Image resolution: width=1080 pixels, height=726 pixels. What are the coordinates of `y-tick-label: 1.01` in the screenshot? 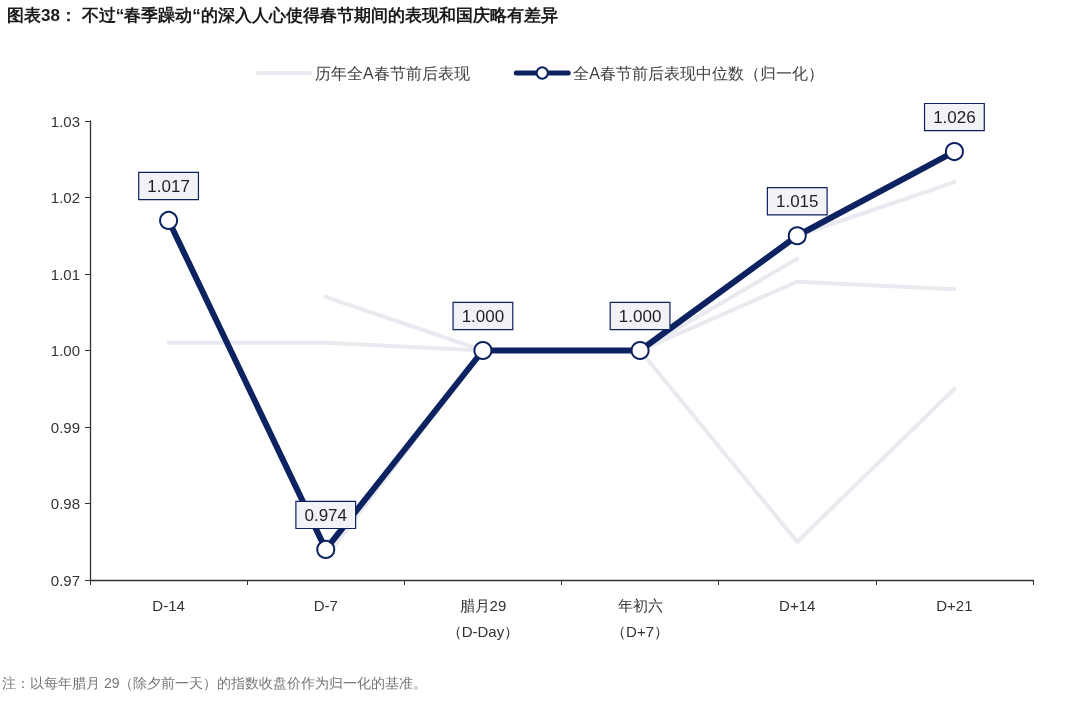 It's located at (65, 274).